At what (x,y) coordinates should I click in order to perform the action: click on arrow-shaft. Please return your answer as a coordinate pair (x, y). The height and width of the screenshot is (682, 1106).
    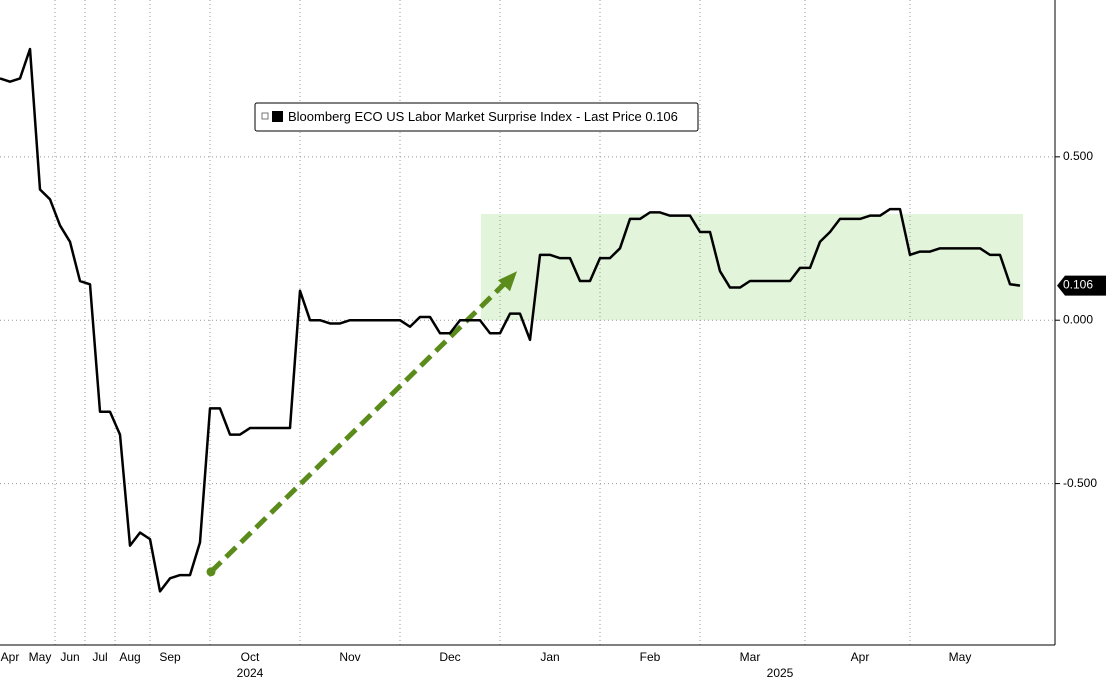
    Looking at the image, I should click on (359, 426).